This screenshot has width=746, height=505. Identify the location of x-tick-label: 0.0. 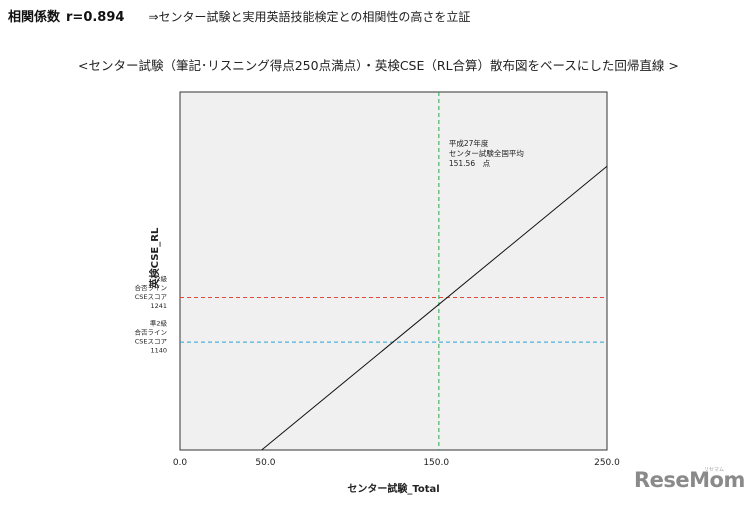
(180, 463).